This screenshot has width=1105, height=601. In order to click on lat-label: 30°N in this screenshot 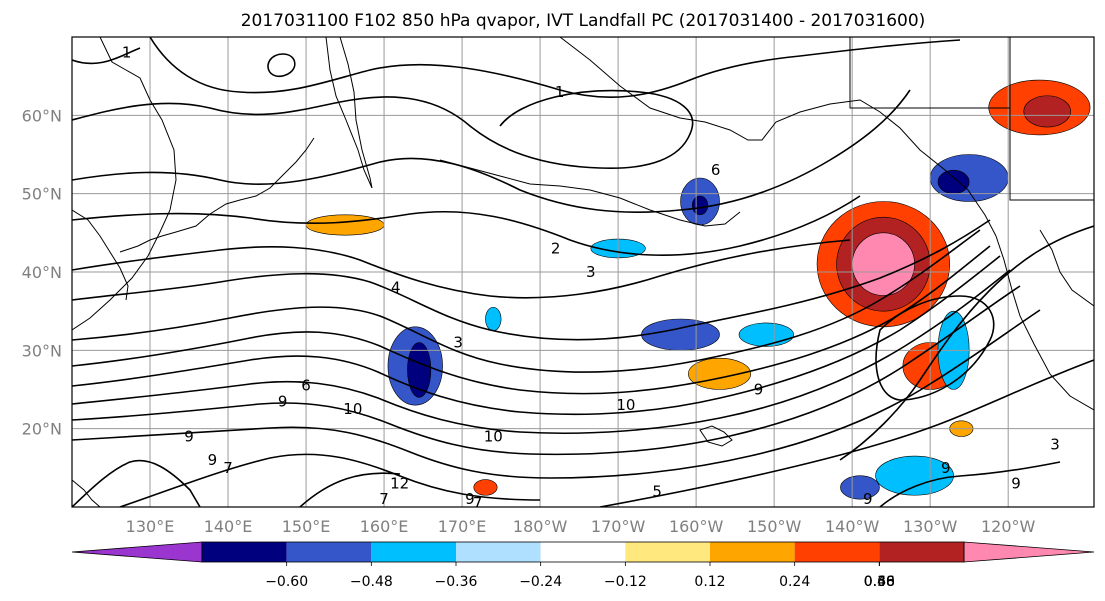, I will do `click(42, 350)`.